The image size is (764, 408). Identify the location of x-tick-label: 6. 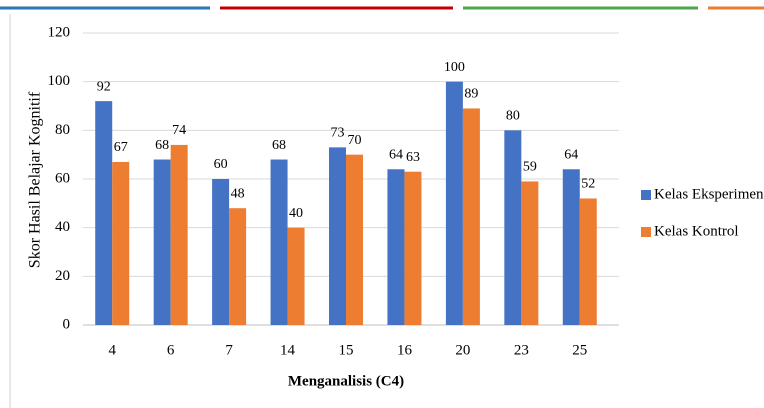
(171, 350).